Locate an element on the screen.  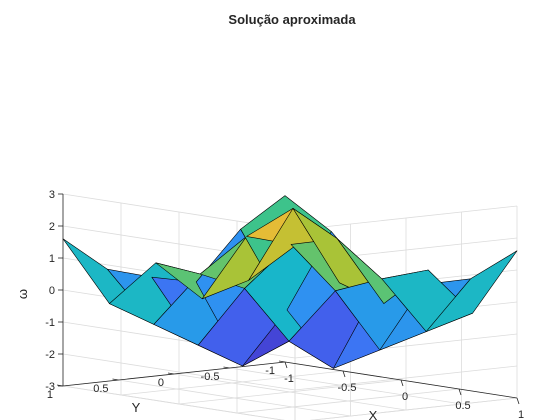
z-axis-label: ω is located at coordinates (22, 294).